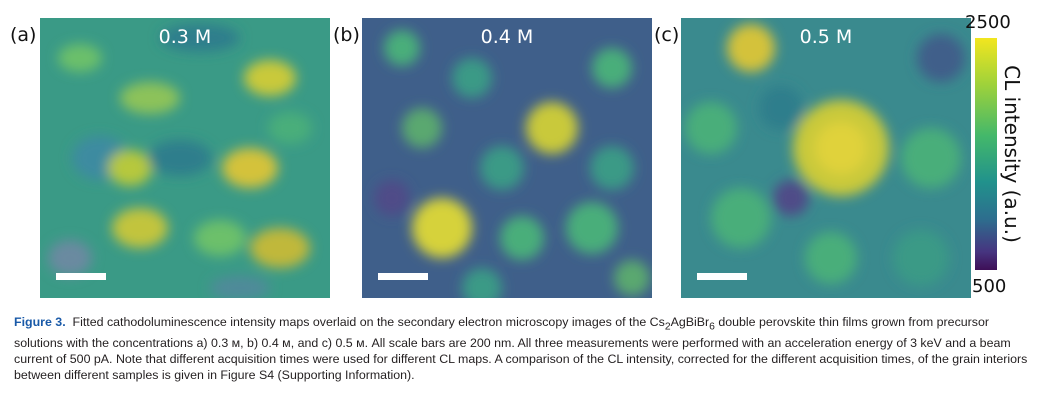  I want to click on scale-bar-a, so click(81, 276).